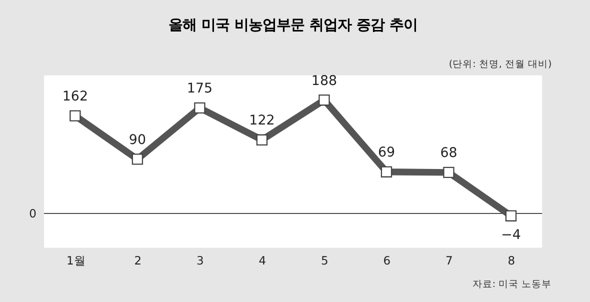 This screenshot has width=590, height=302. What do you see at coordinates (75, 96) in the screenshot?
I see `data-label: 162` at bounding box center [75, 96].